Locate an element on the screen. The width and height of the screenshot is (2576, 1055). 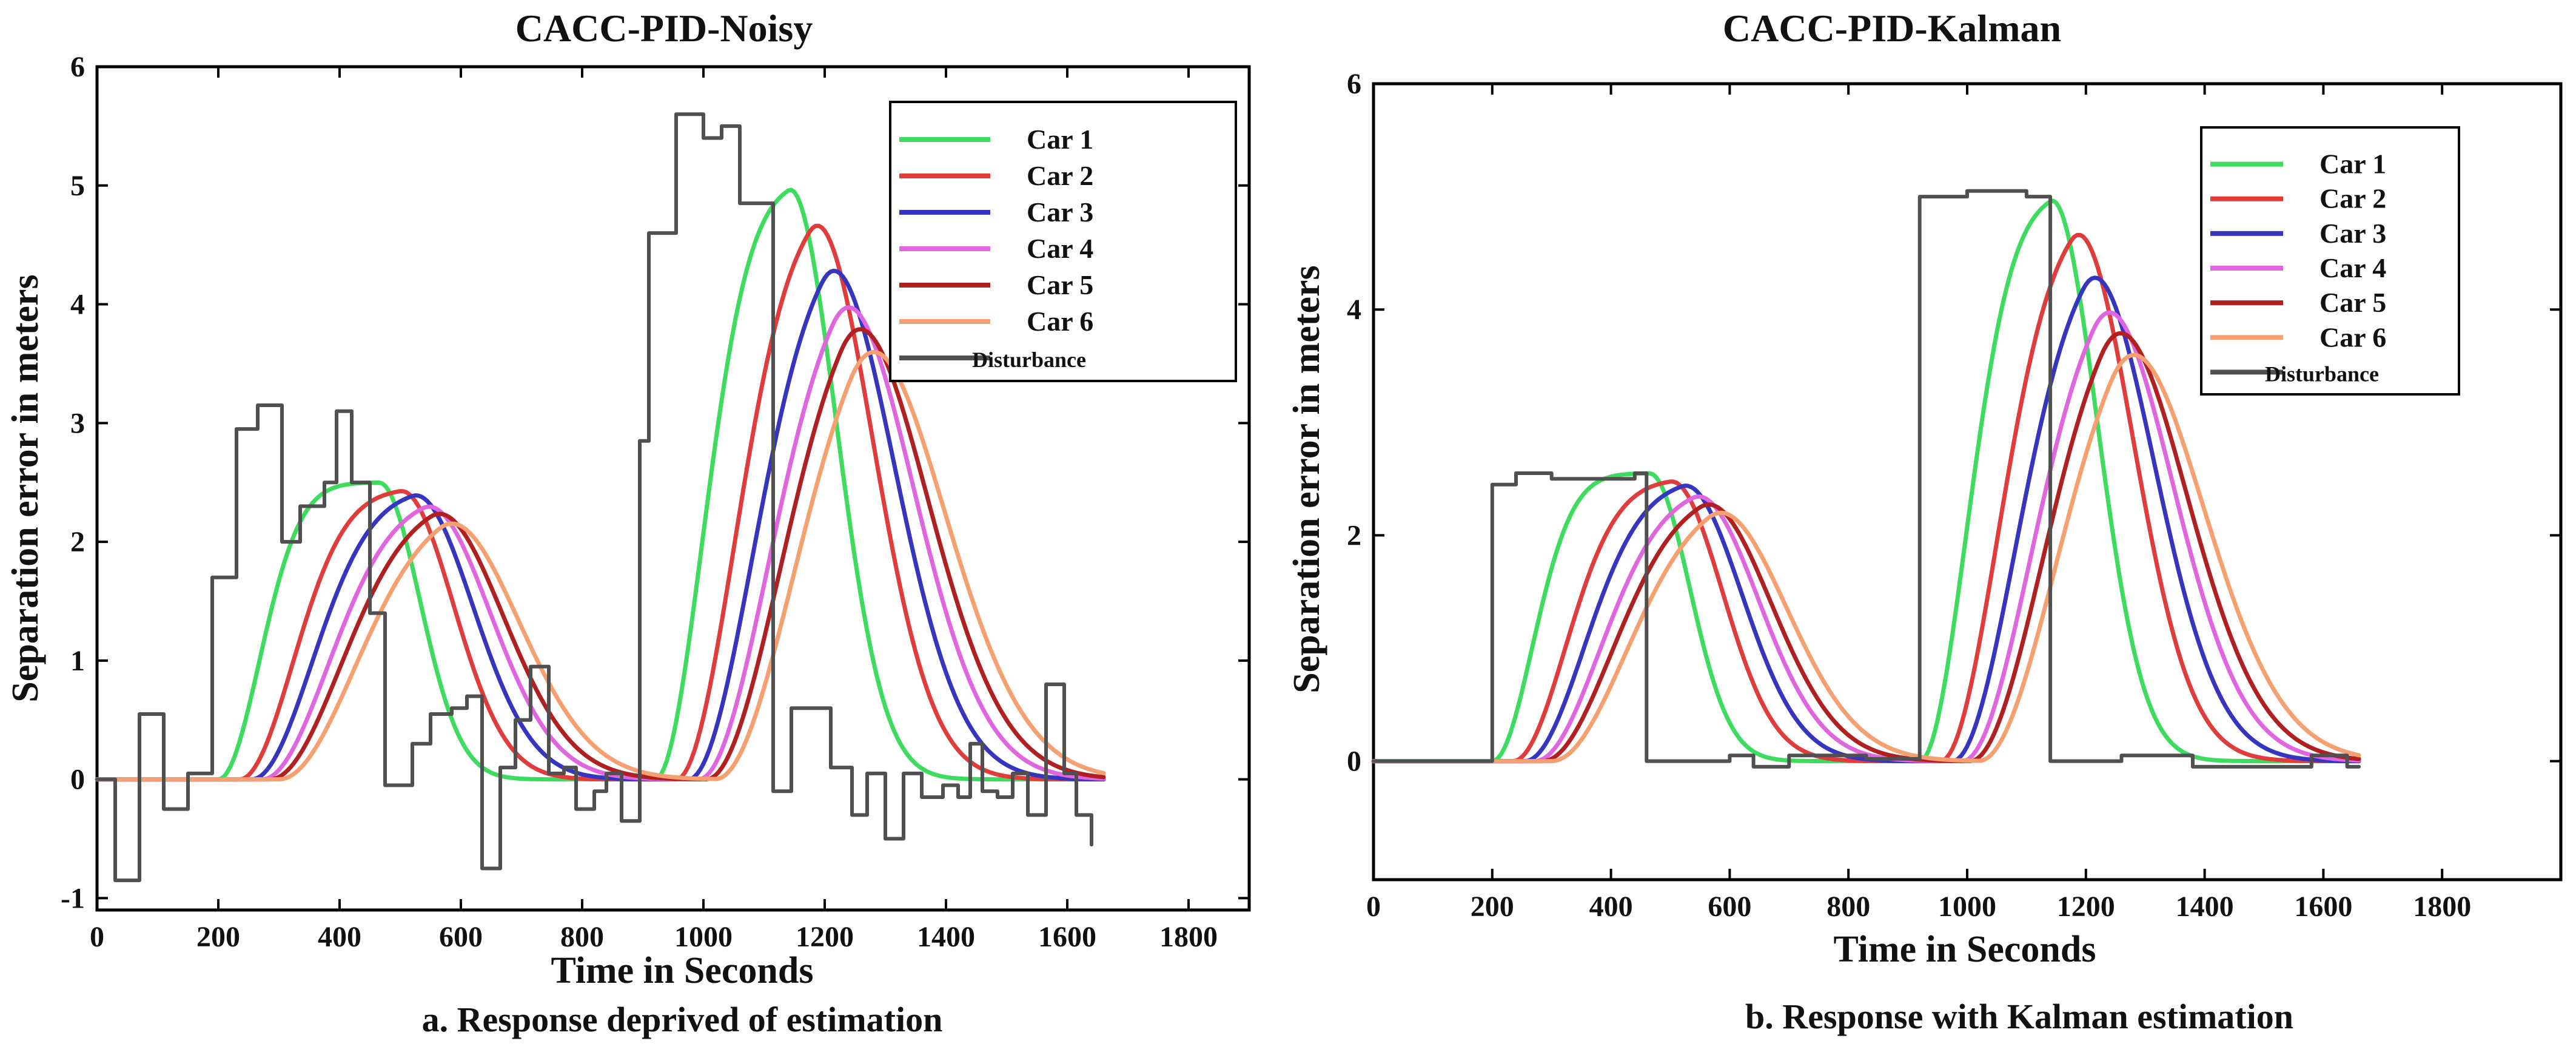
y-axis-label-a: Separation error in meters is located at coordinates (26, 488).